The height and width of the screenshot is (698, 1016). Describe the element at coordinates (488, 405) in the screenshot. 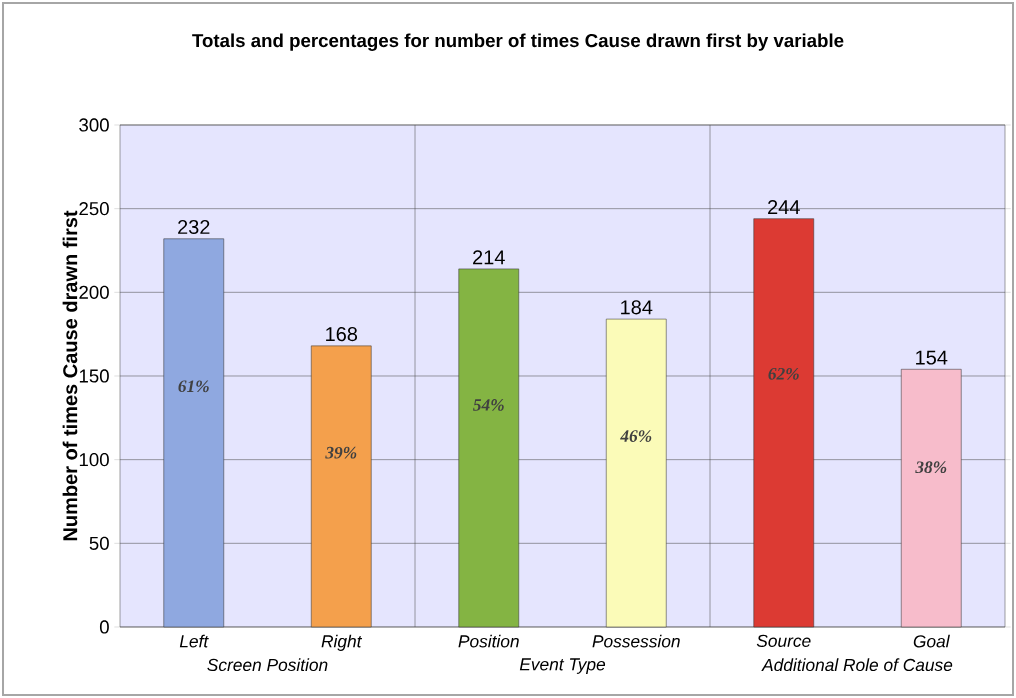

I see `annotation: 54%` at that location.